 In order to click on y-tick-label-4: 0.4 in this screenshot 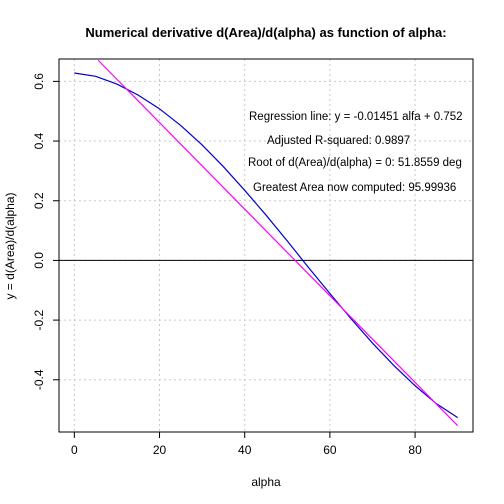, I will do `click(39, 140)`.